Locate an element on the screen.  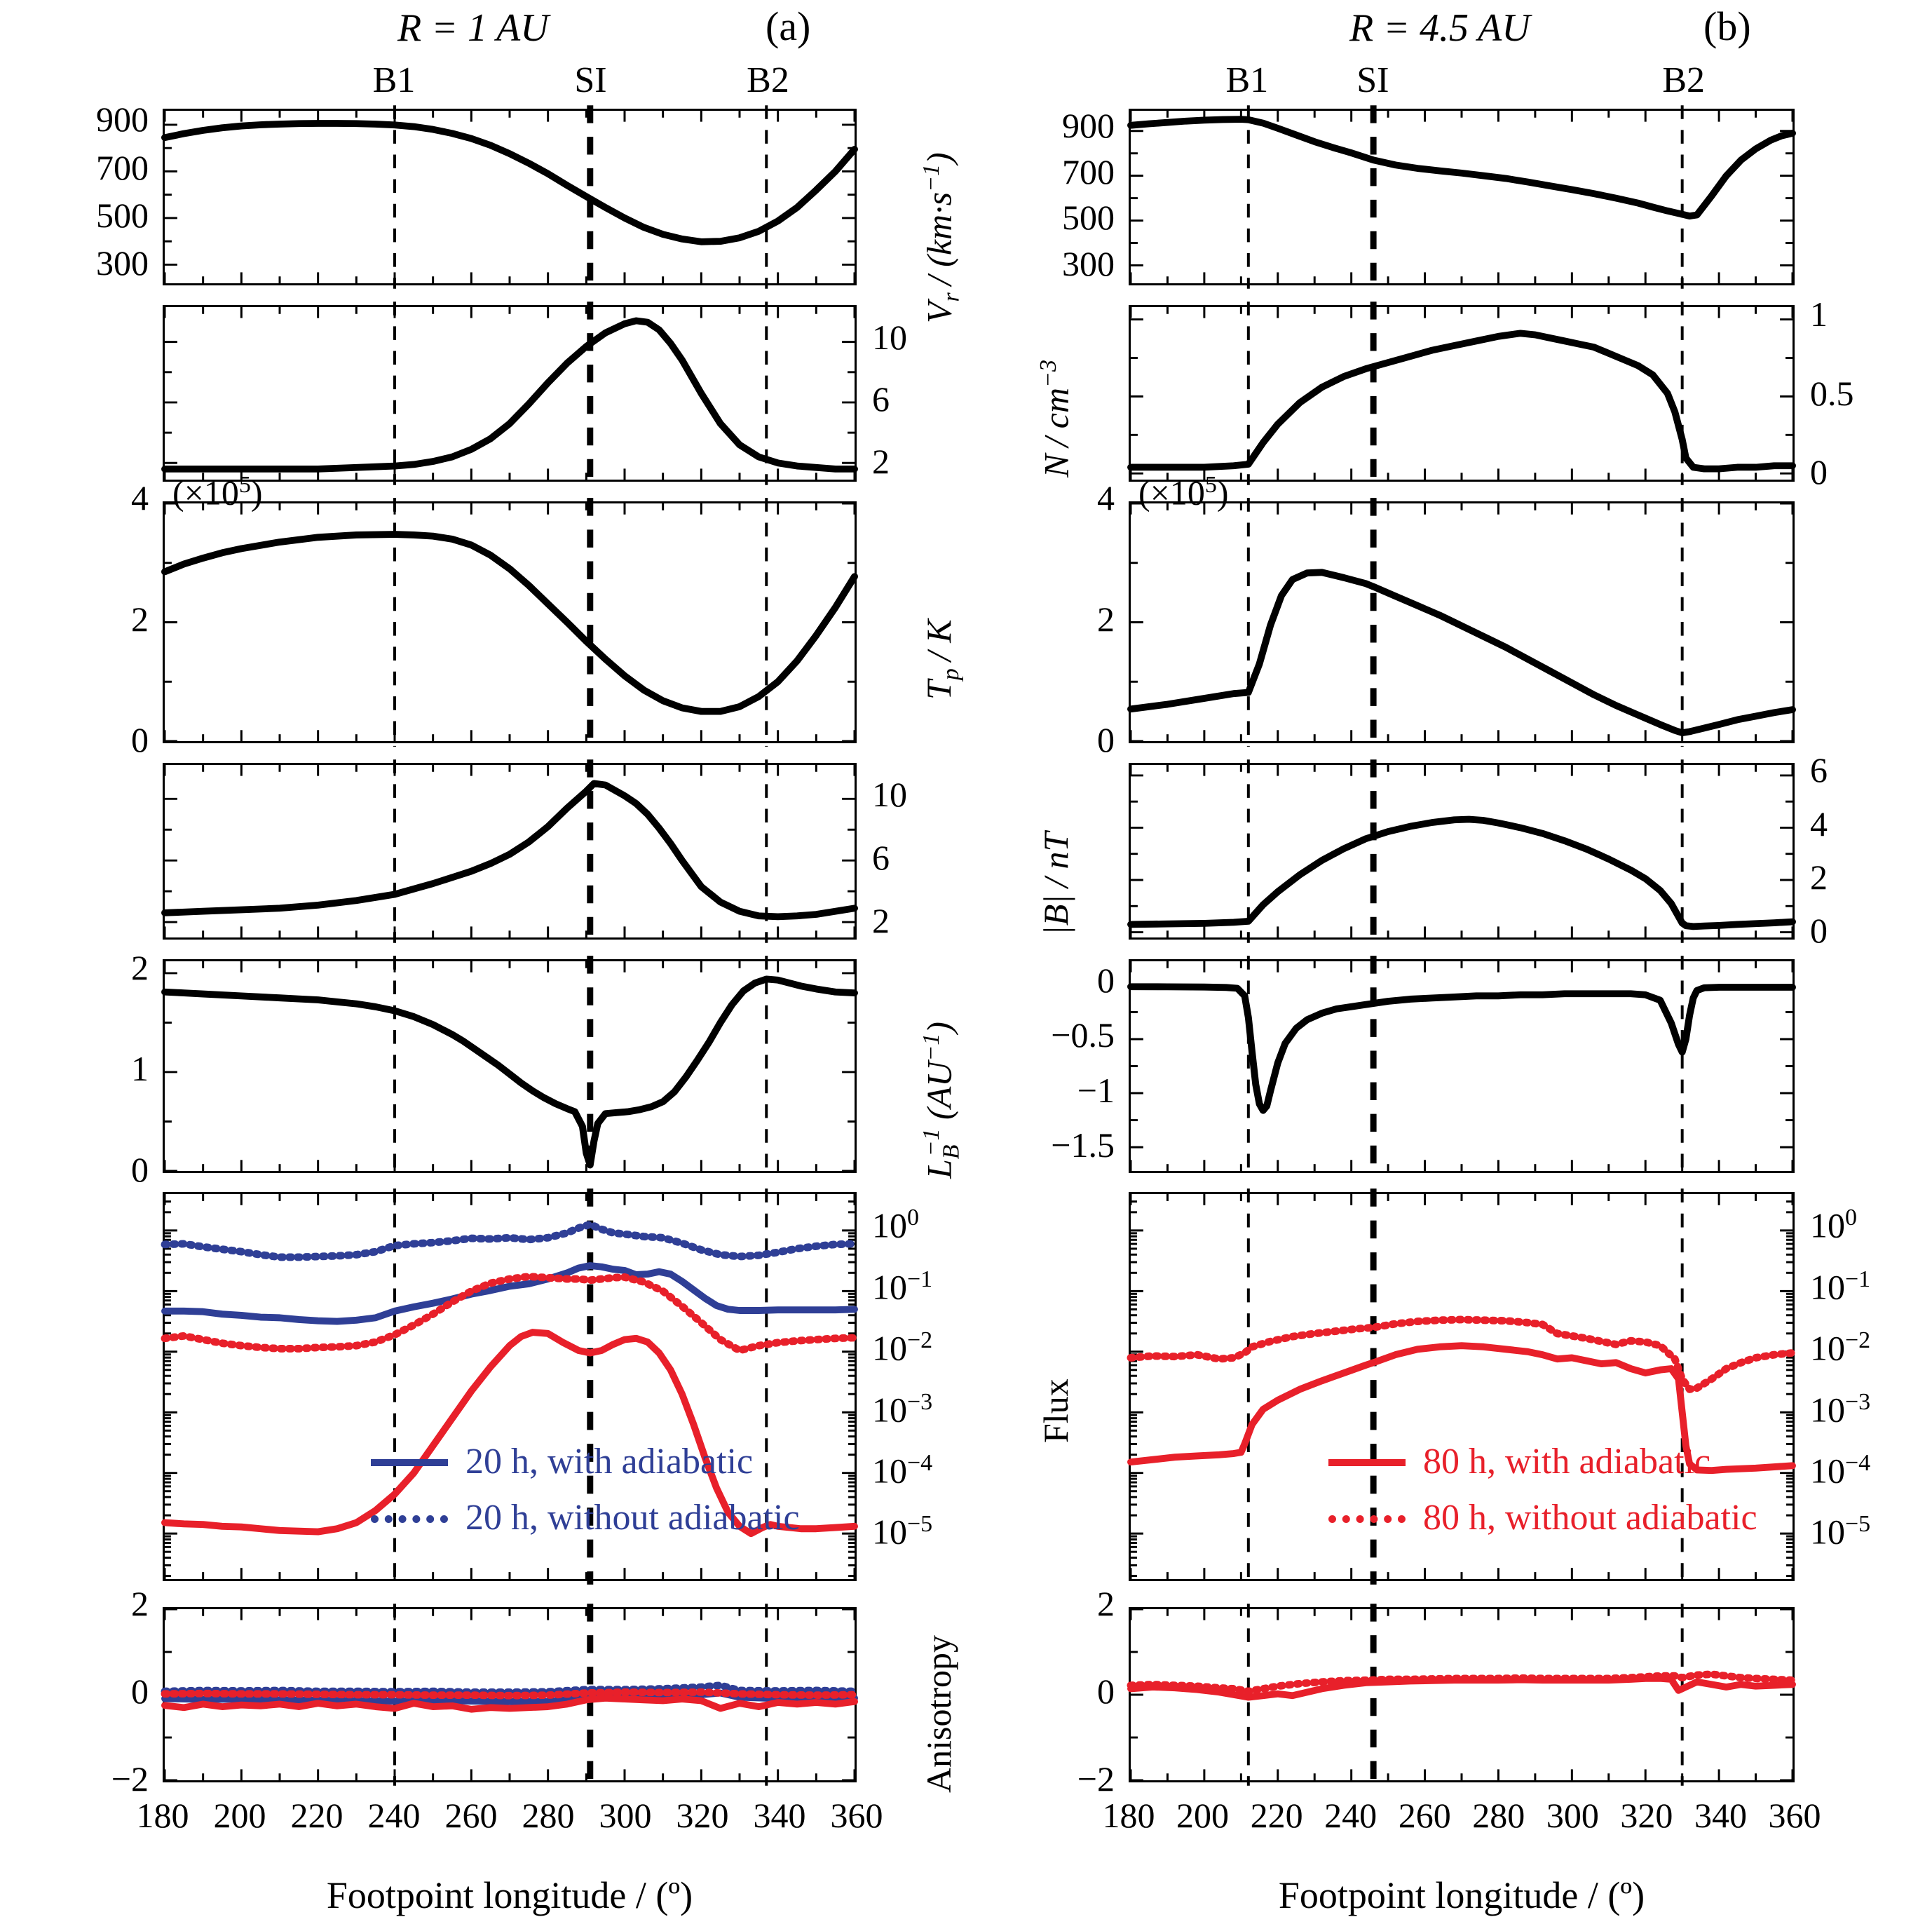
panel-b-n is located at coordinates (1461, 393).